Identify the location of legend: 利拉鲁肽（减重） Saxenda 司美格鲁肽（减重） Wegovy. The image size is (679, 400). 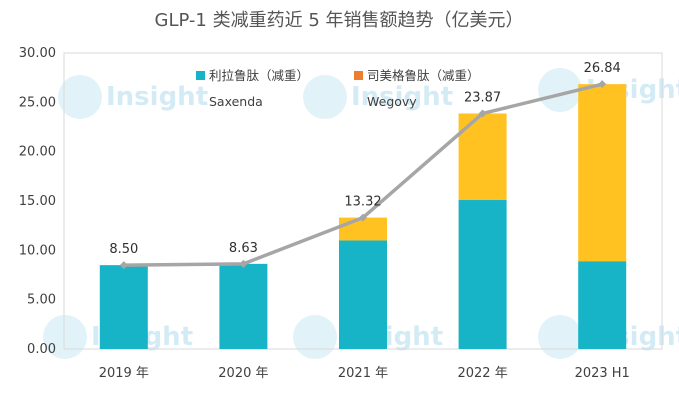
(338, 88).